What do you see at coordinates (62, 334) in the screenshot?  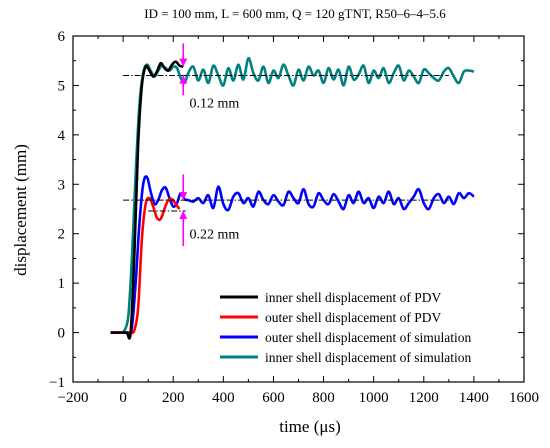 I see `y-tick-label: 0` at bounding box center [62, 334].